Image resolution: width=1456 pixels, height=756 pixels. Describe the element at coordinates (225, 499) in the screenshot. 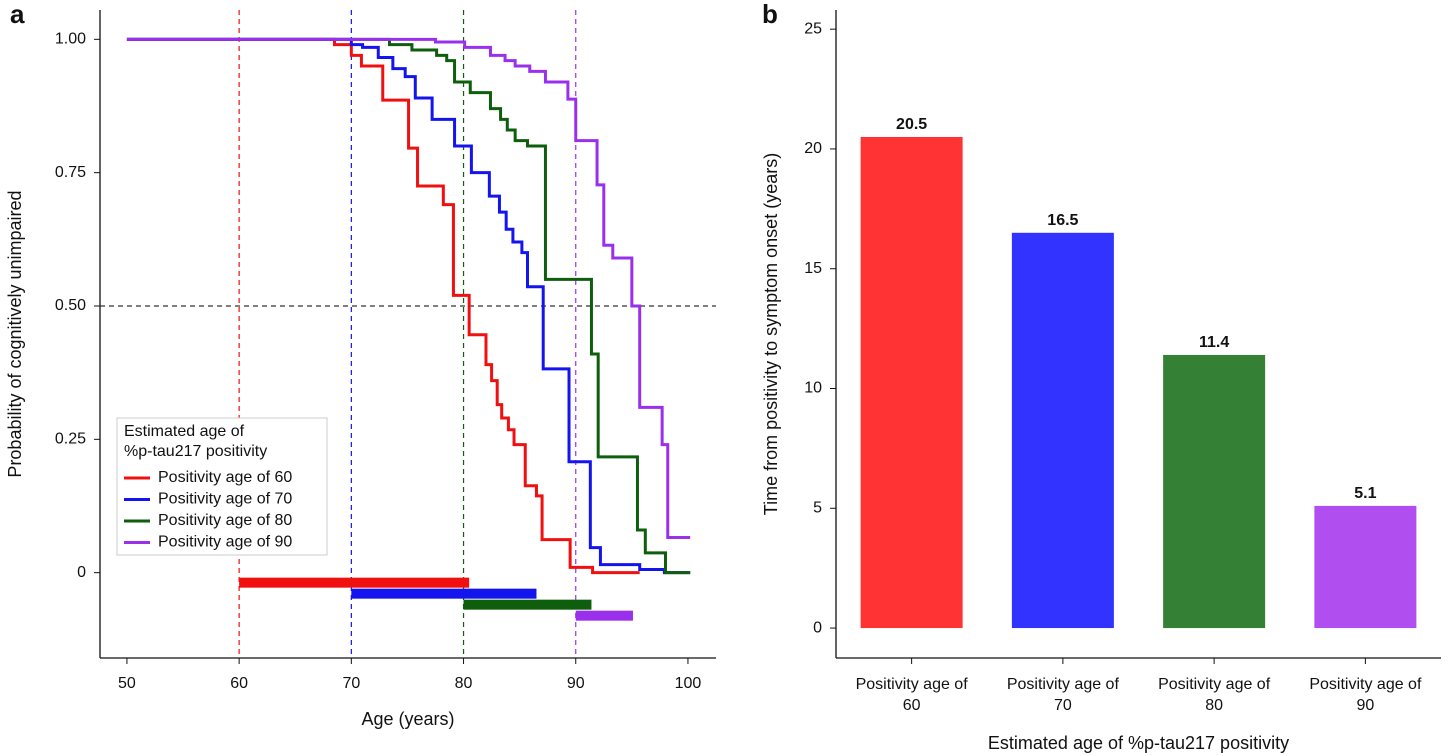

I see `legend-label: Positivity age of 70` at that location.